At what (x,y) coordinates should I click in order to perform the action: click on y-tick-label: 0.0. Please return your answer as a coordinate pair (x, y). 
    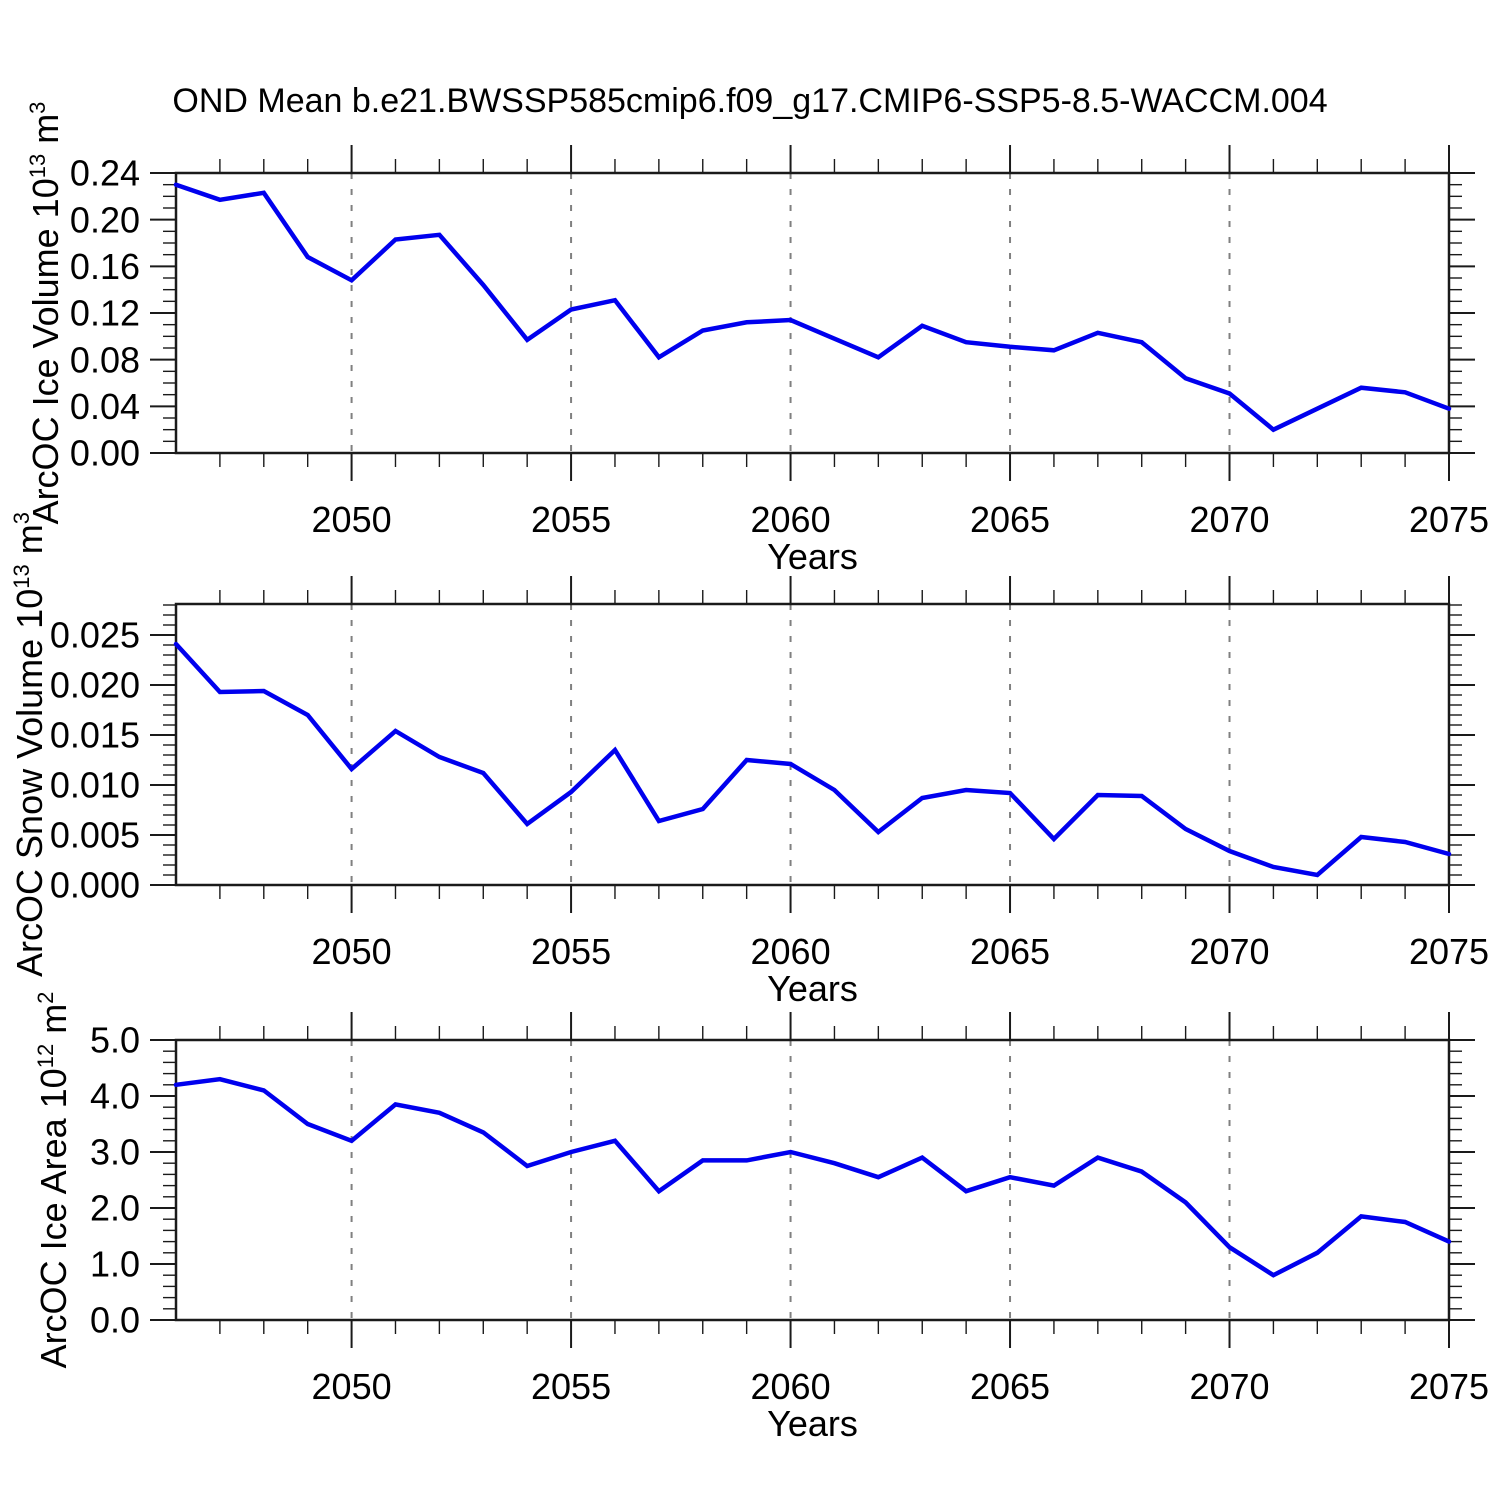
    Looking at the image, I should click on (115, 1320).